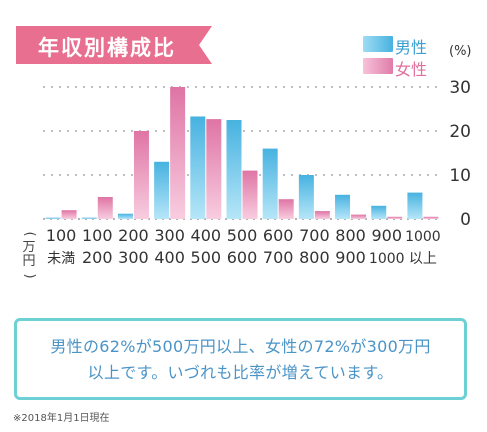  I want to click on legend-label-male: 男性, so click(411, 47).